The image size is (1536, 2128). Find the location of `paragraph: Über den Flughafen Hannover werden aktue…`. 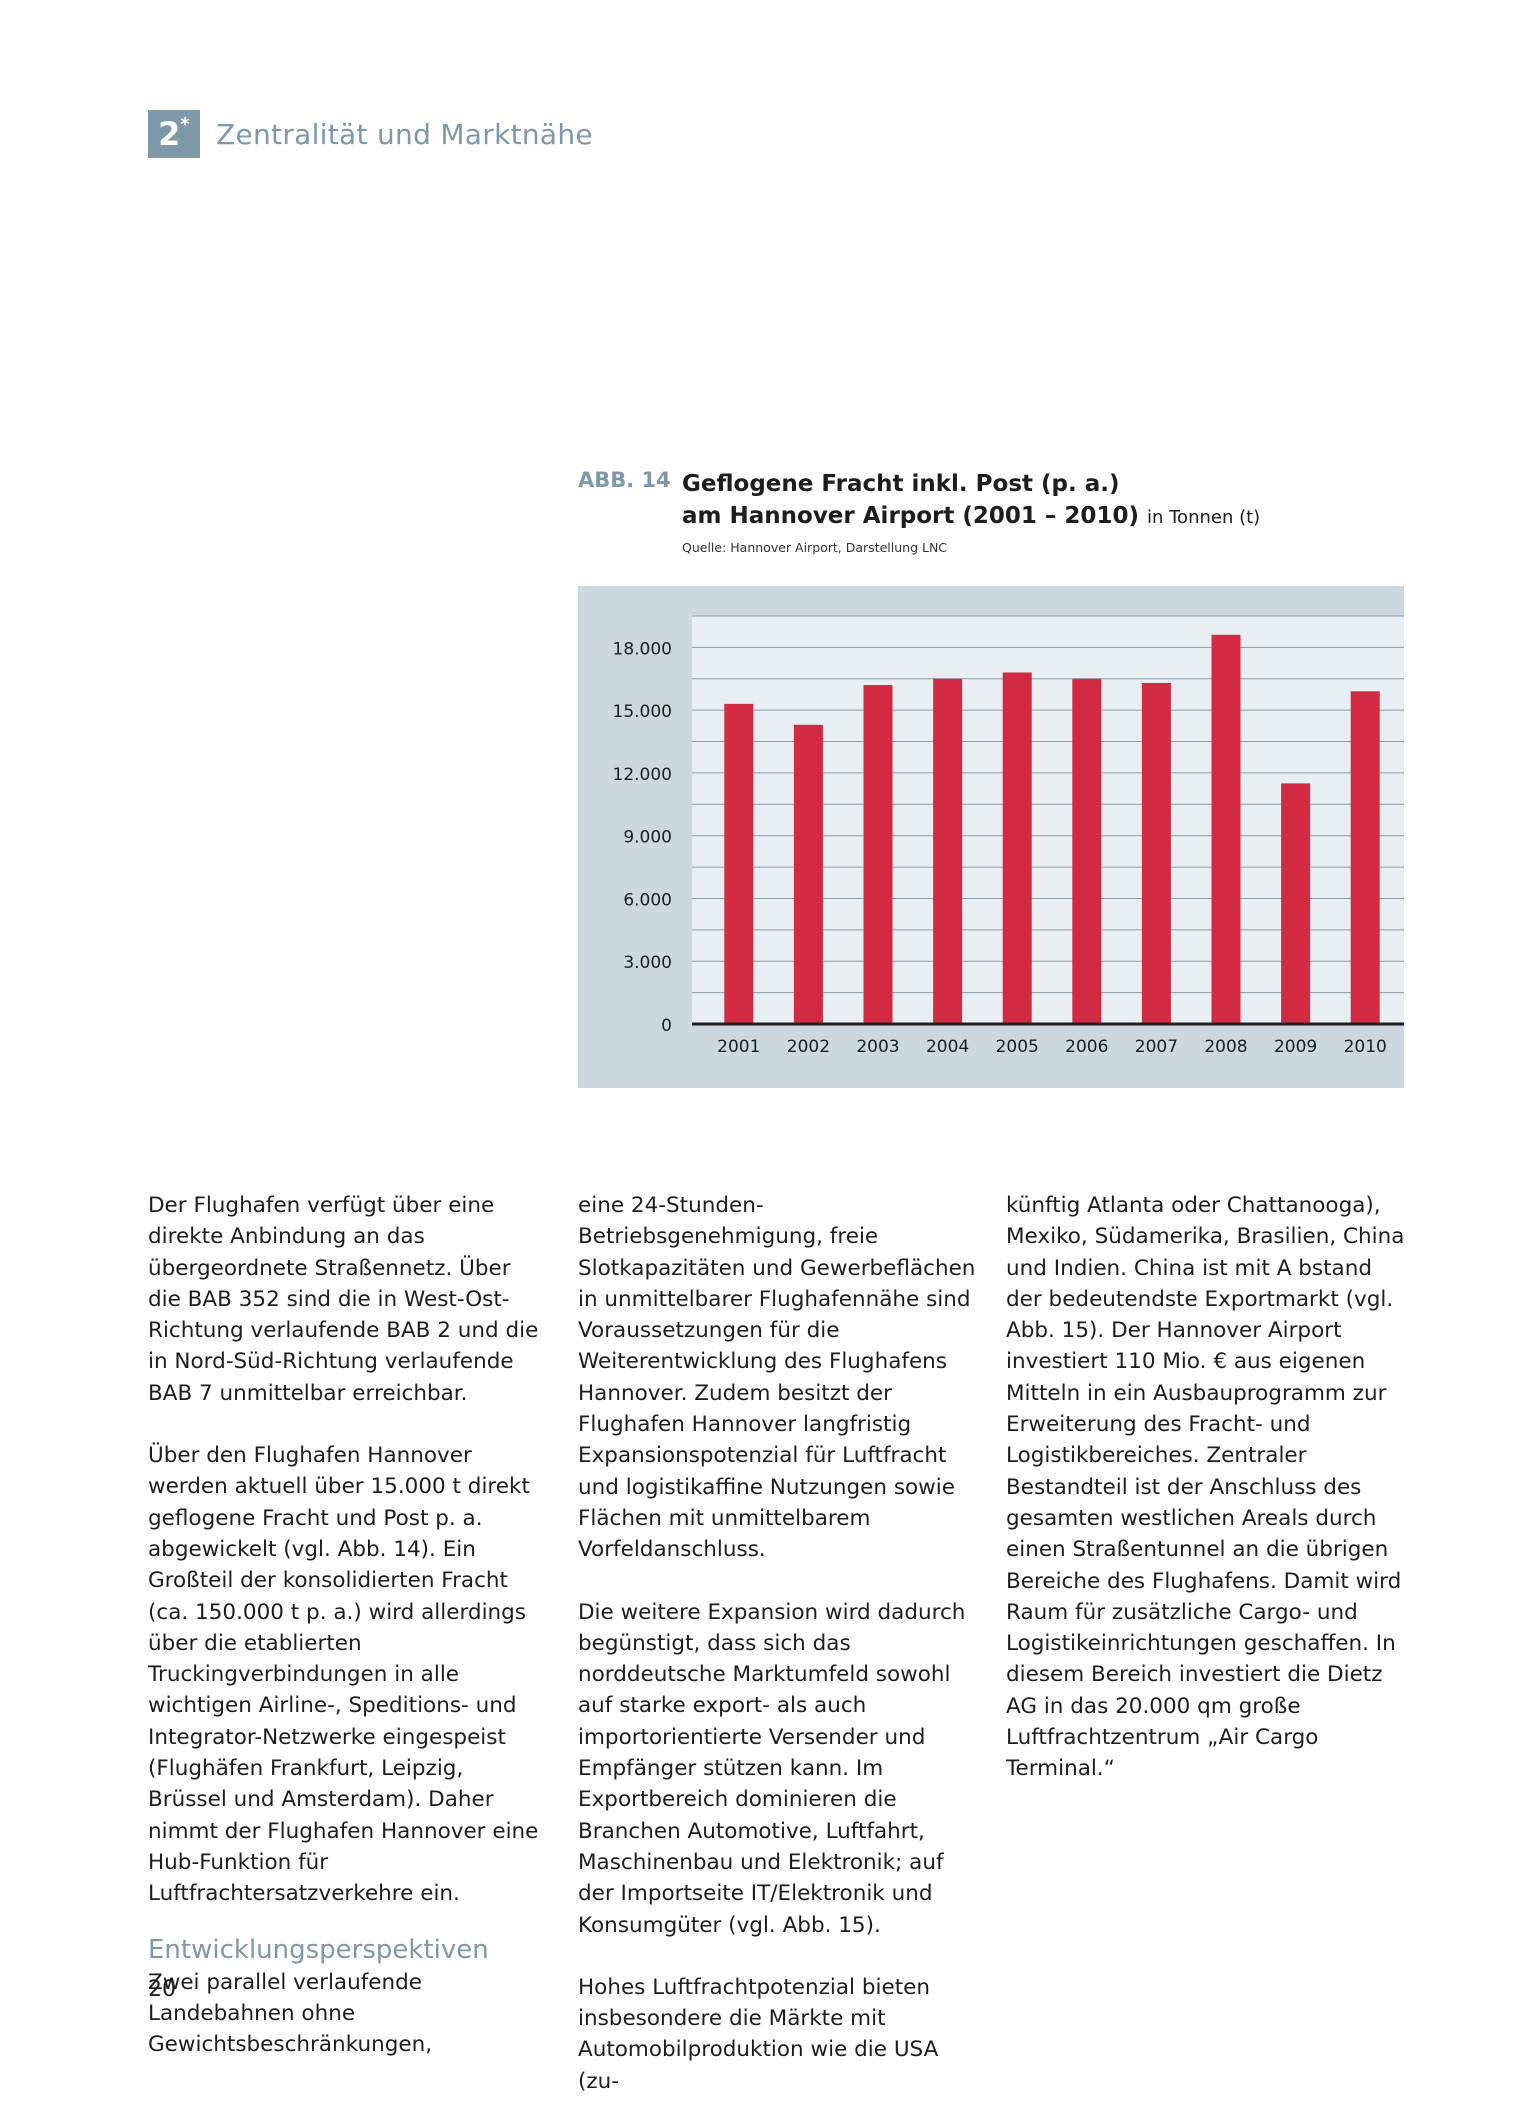

paragraph: Über den Flughafen Hannover werden aktue… is located at coordinates (343, 1675).